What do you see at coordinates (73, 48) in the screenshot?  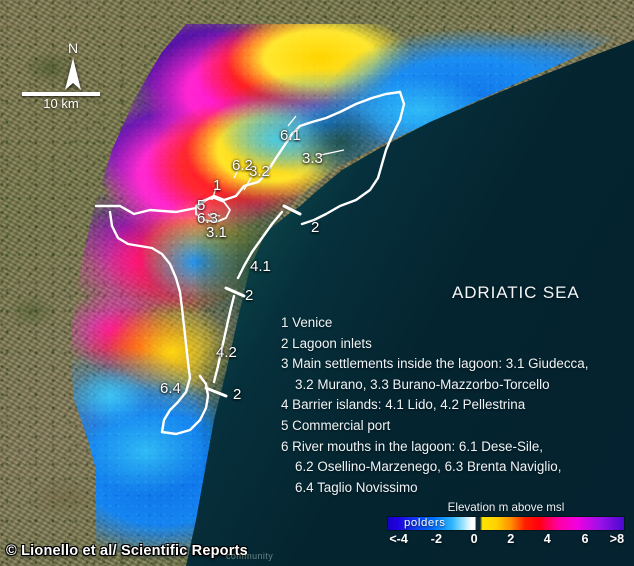 I see `north-arrow-label: N` at bounding box center [73, 48].